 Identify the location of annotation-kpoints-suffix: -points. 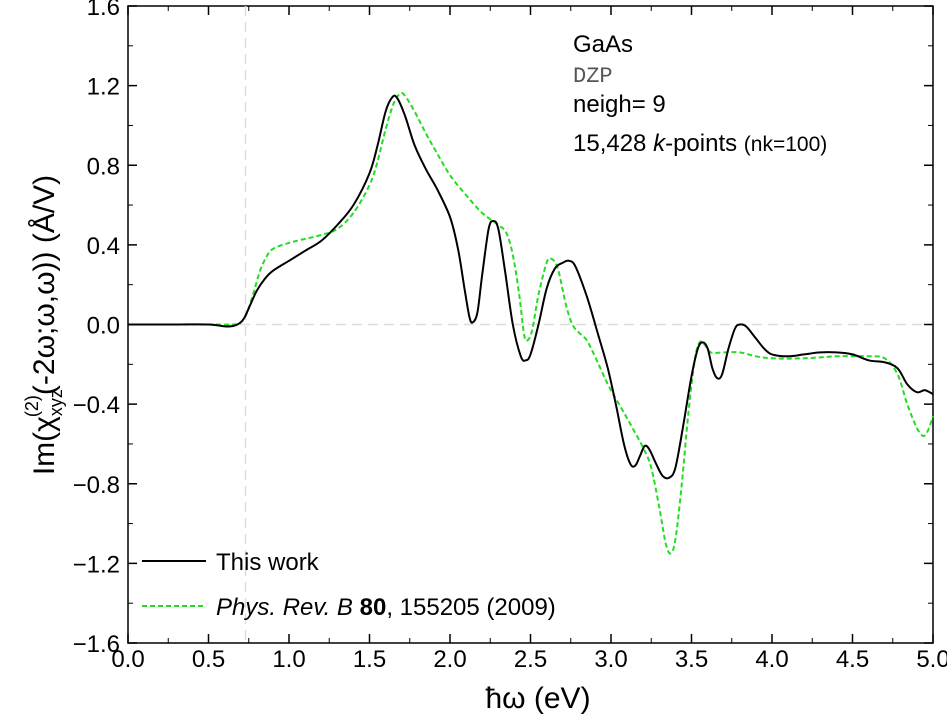
(701, 143).